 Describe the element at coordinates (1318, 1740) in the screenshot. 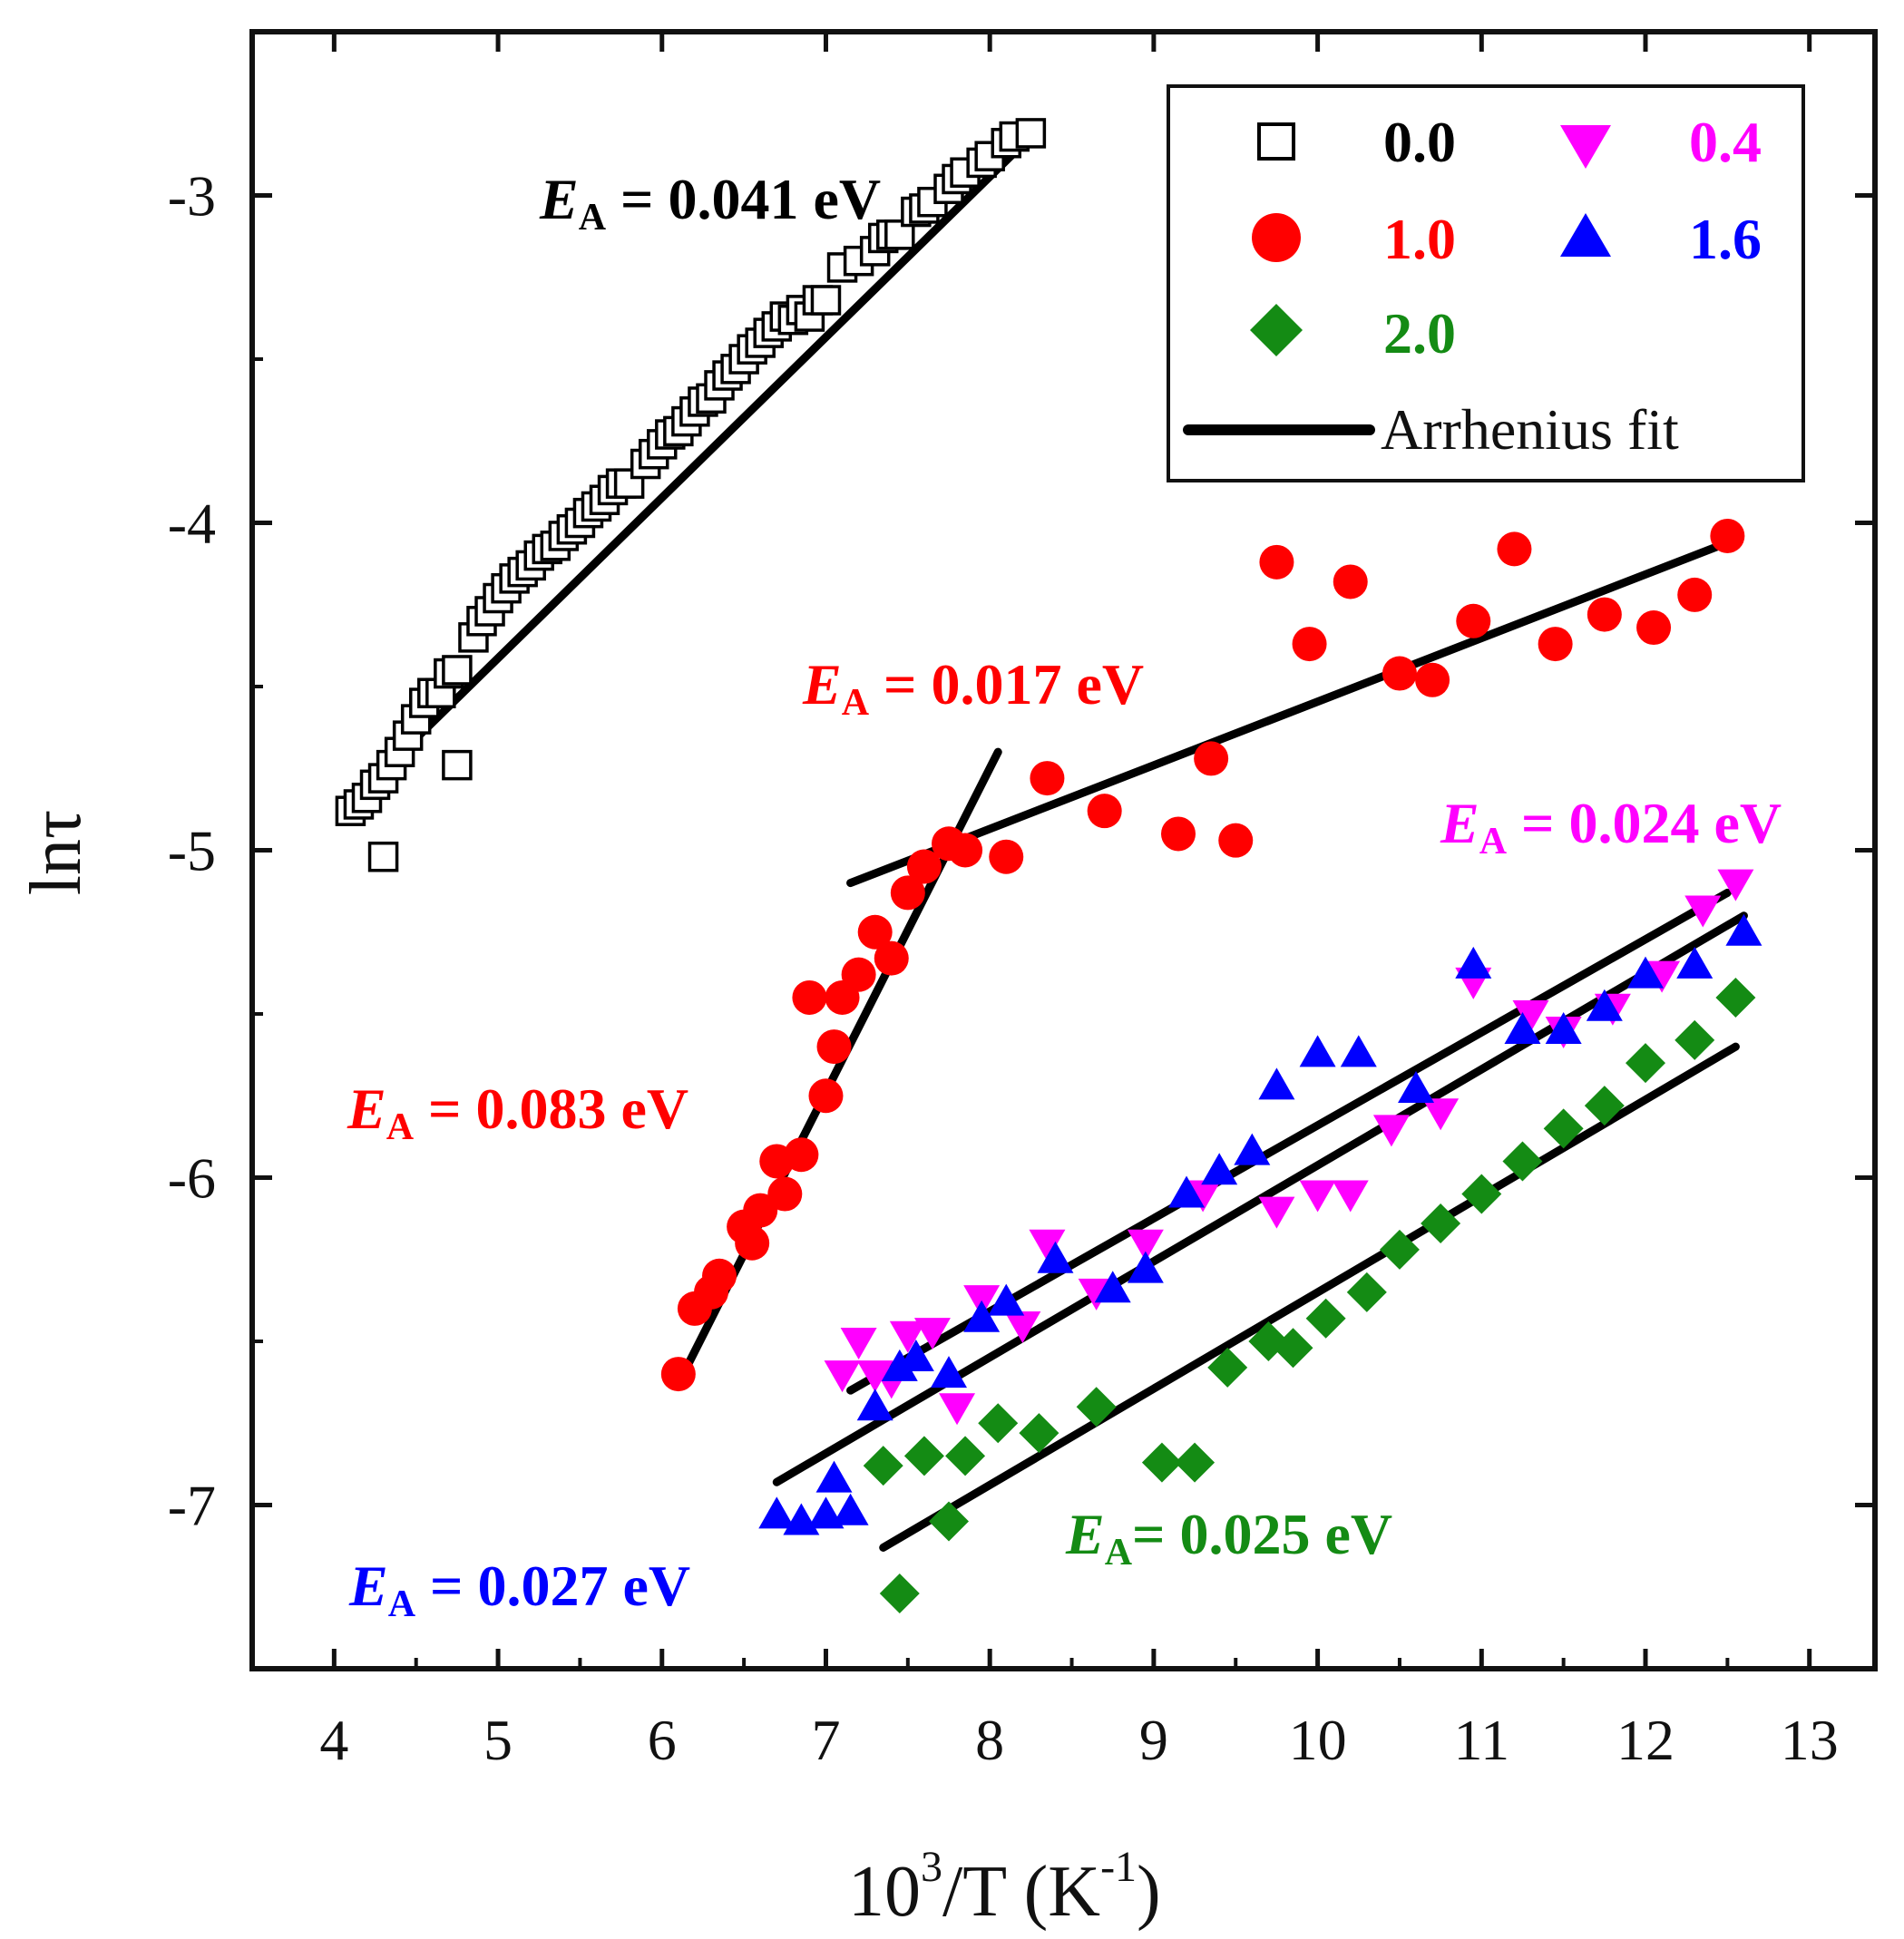

I see `x-tick-label: 10` at that location.